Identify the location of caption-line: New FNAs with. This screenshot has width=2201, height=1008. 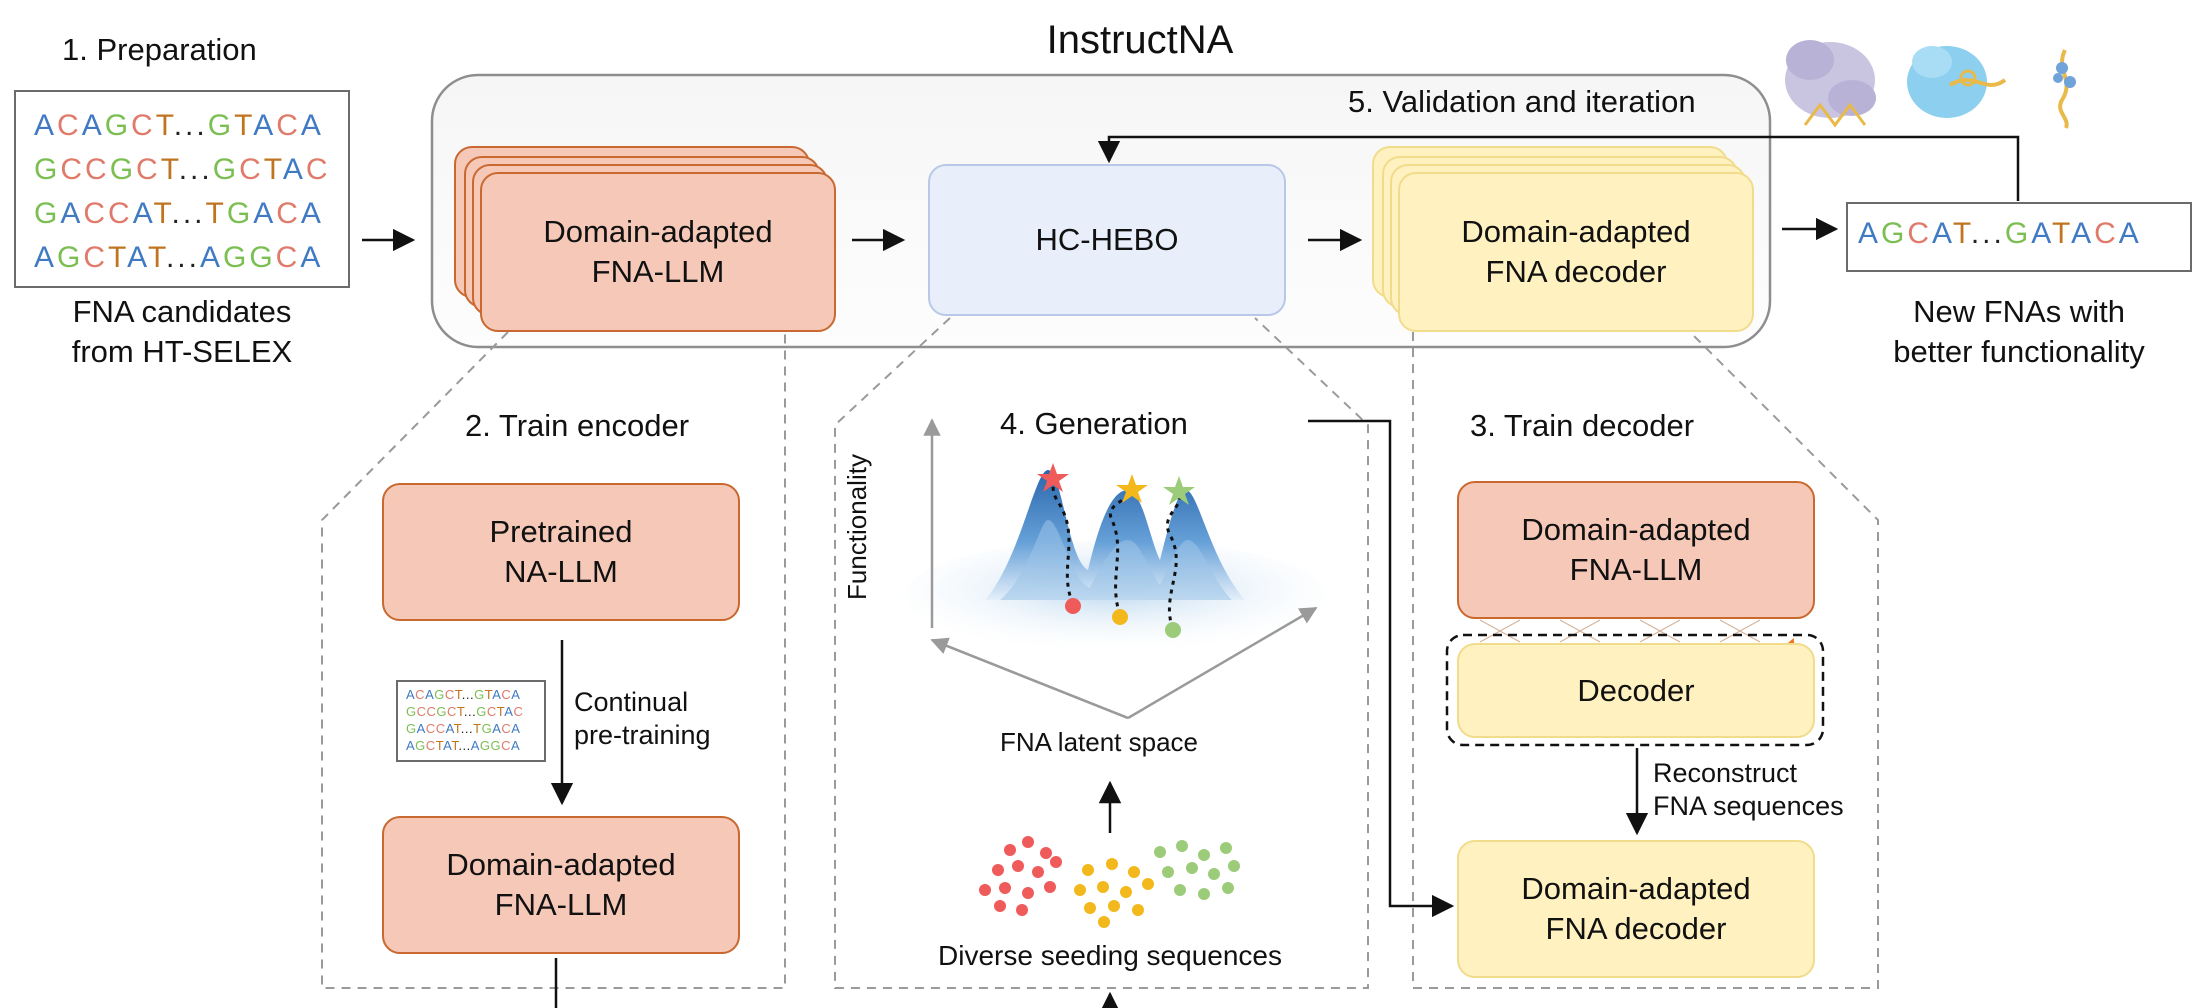
(2019, 311).